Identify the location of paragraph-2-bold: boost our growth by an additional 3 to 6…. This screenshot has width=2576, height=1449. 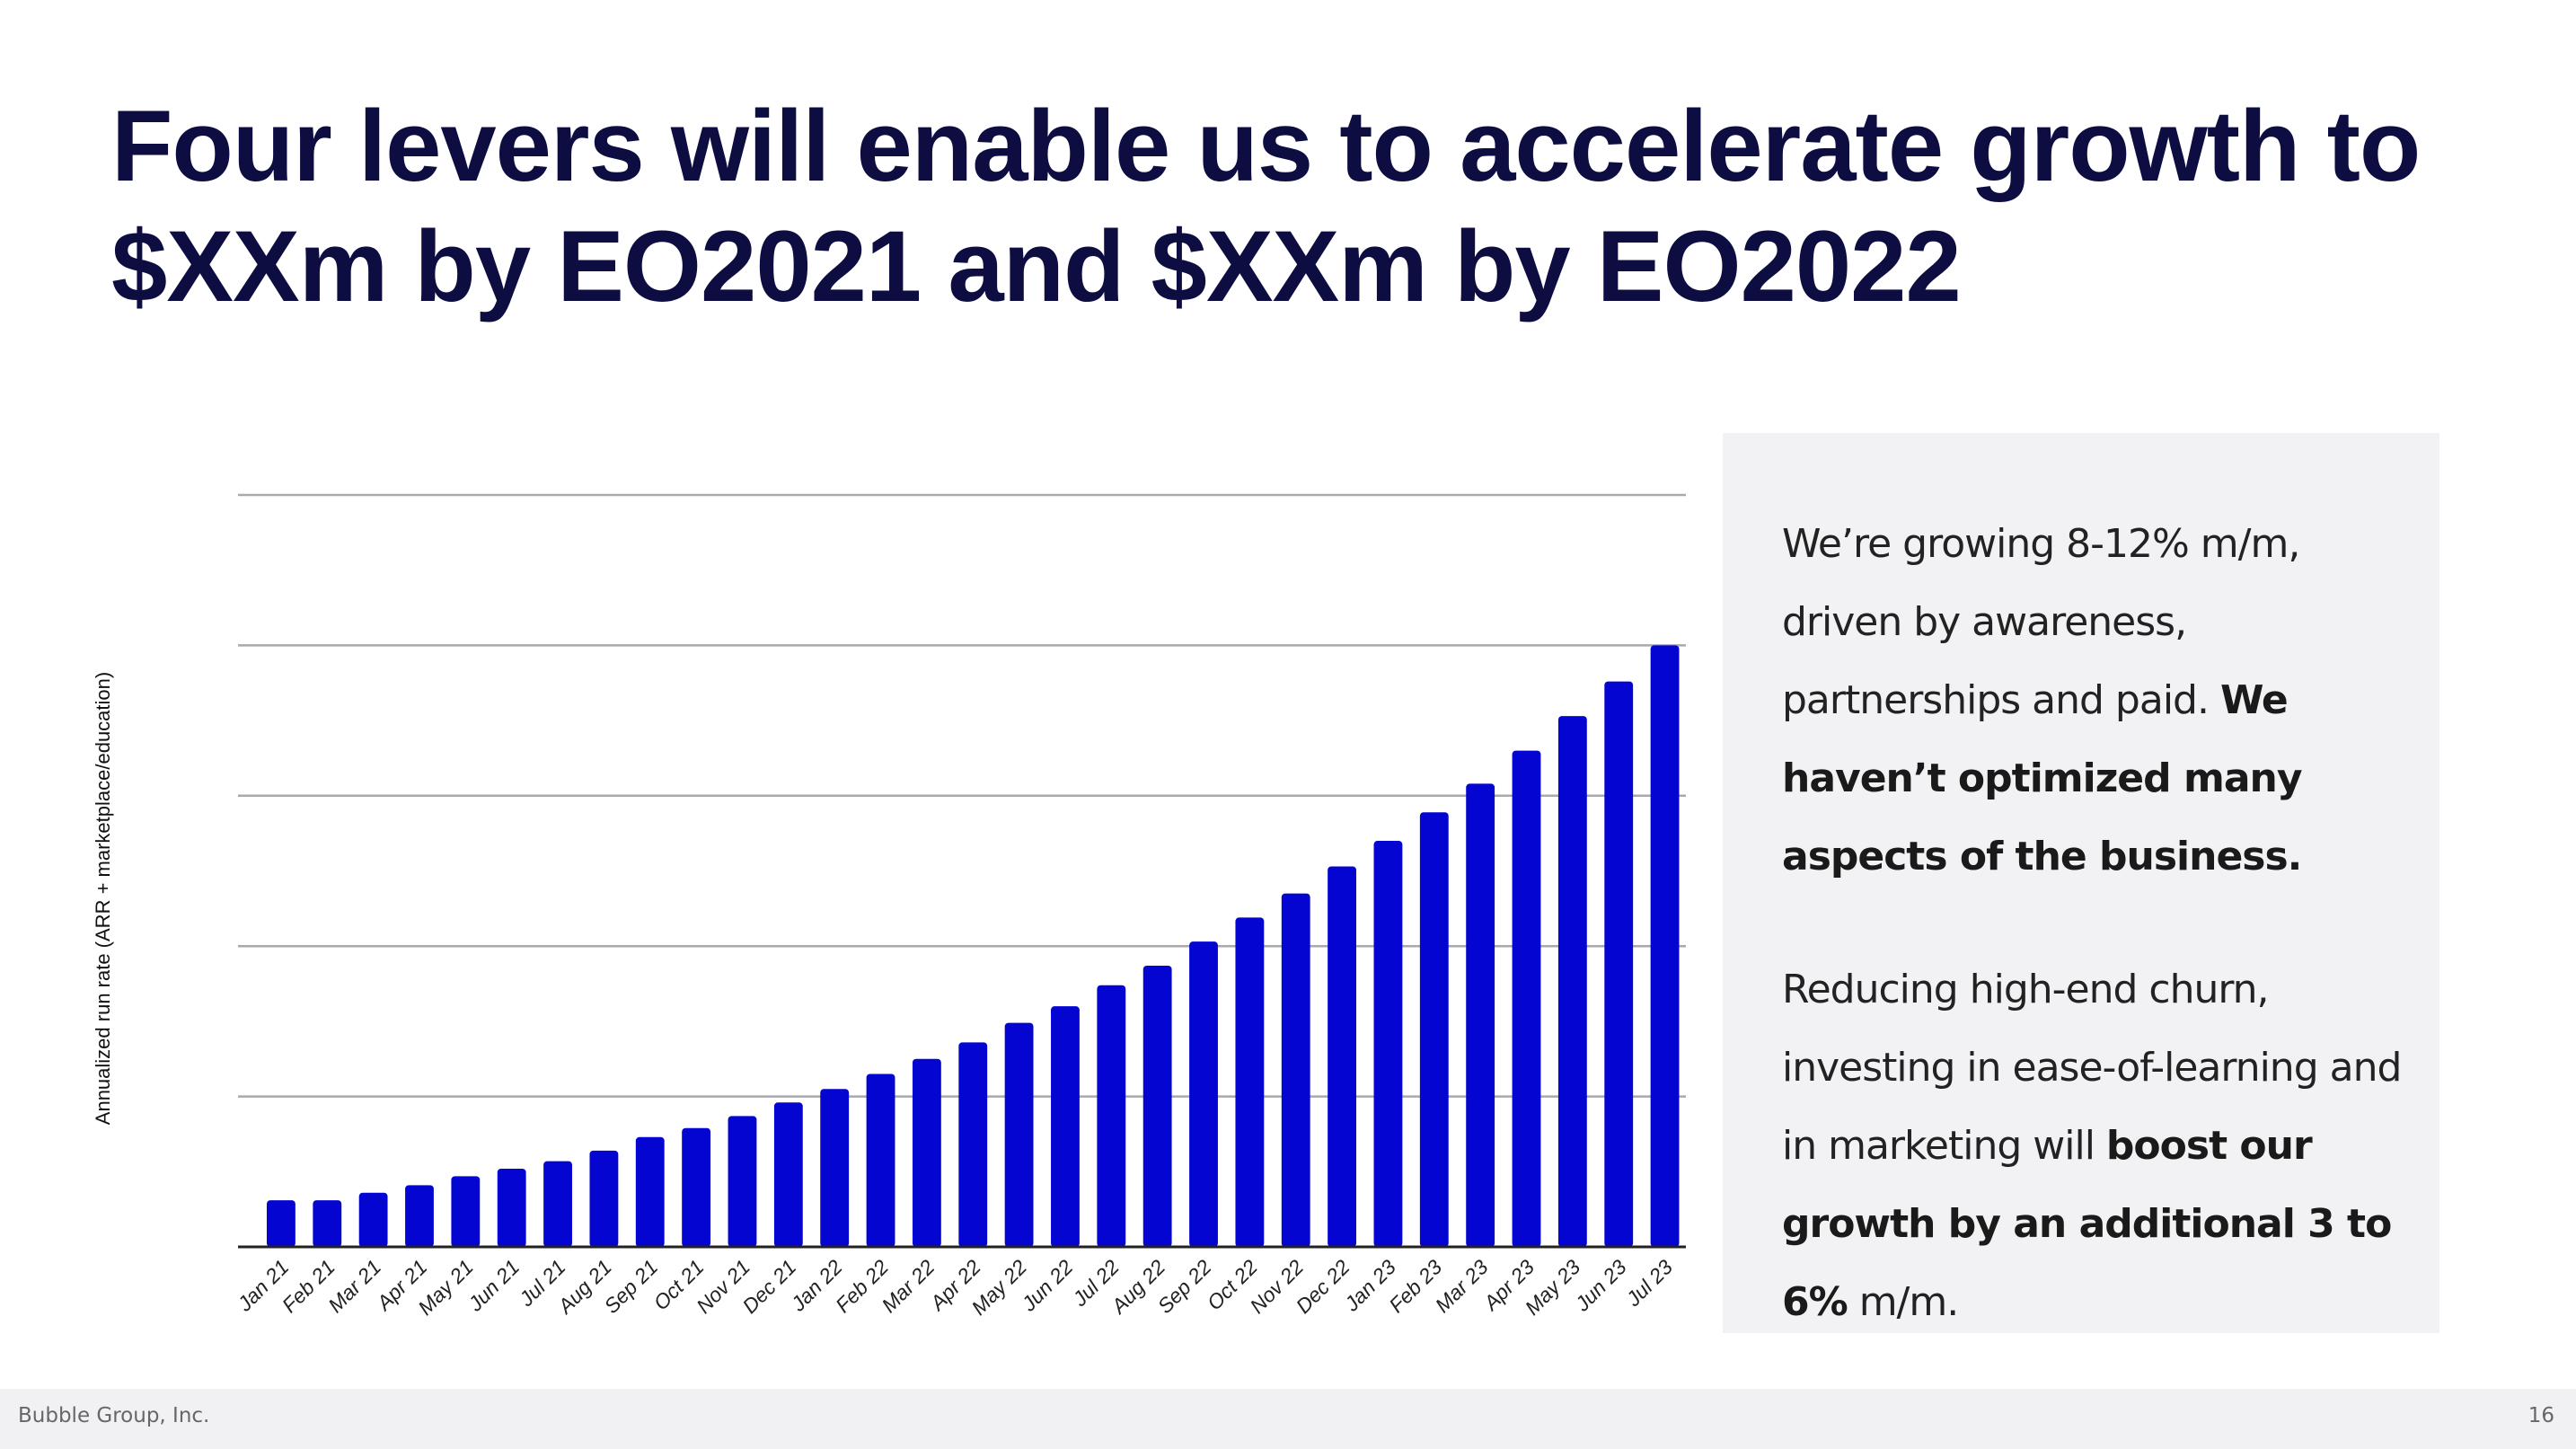
(2087, 1224).